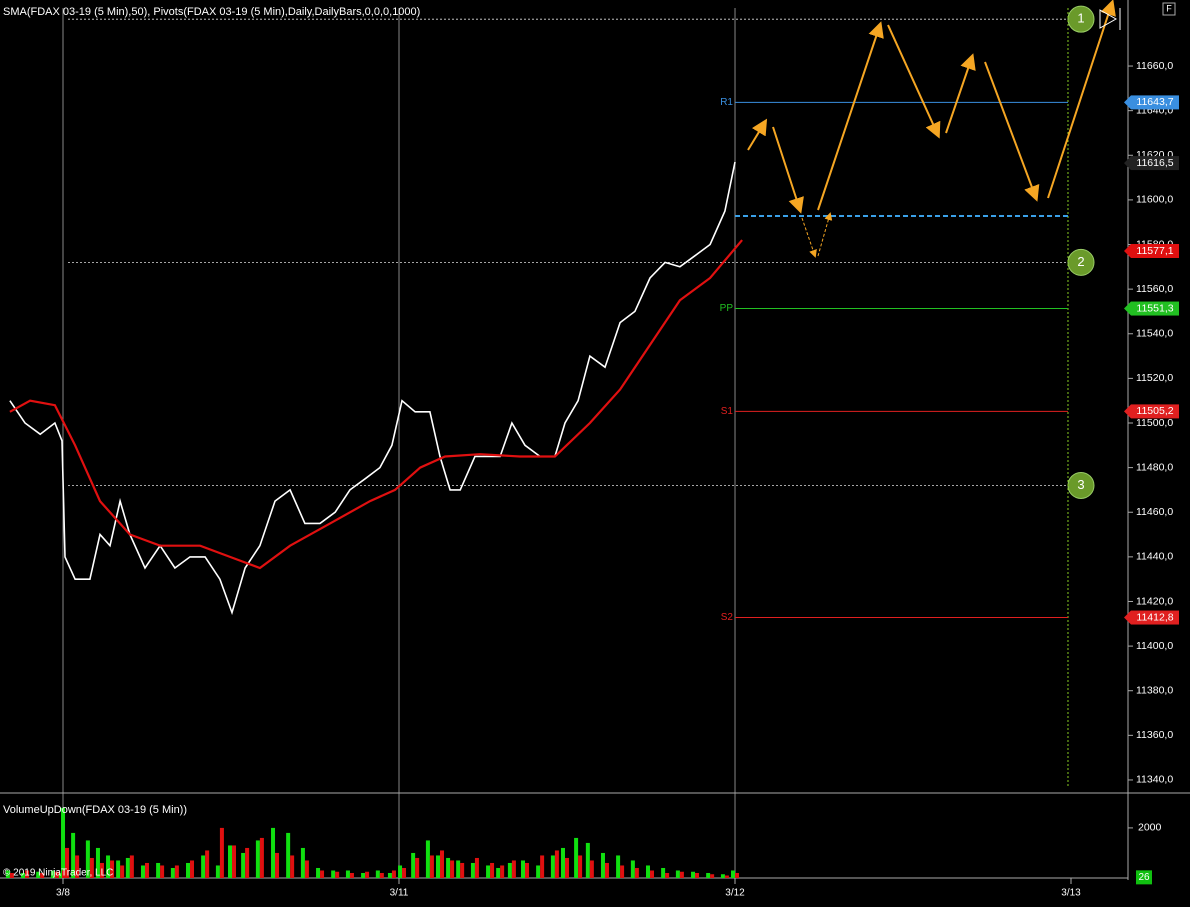  I want to click on corner-button, so click(1169, 9).